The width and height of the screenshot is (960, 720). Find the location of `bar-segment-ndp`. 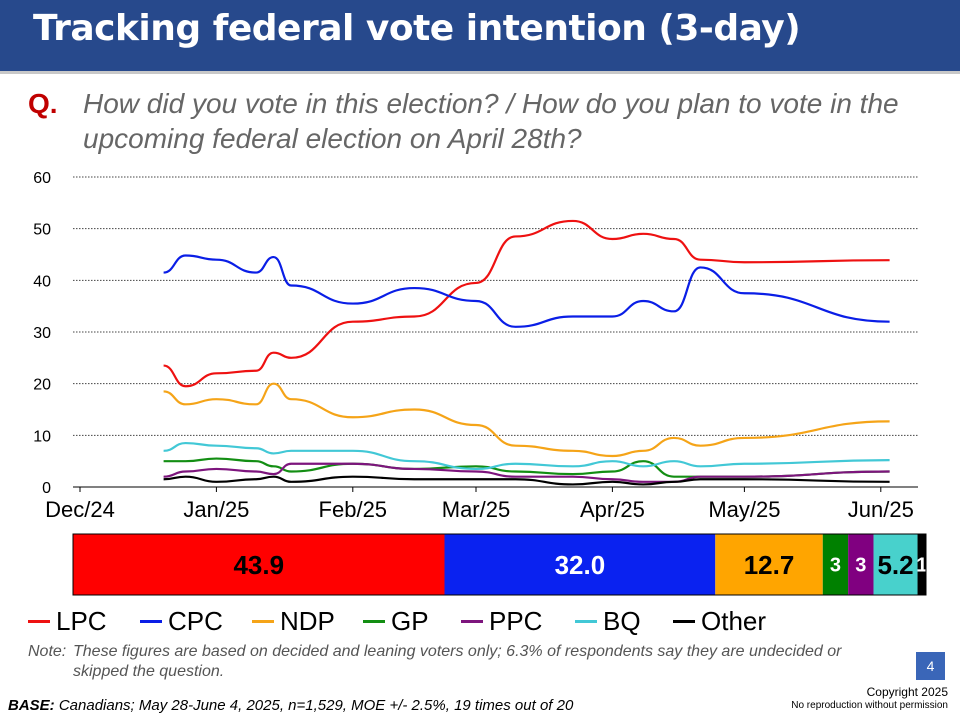

bar-segment-ndp is located at coordinates (769, 564).